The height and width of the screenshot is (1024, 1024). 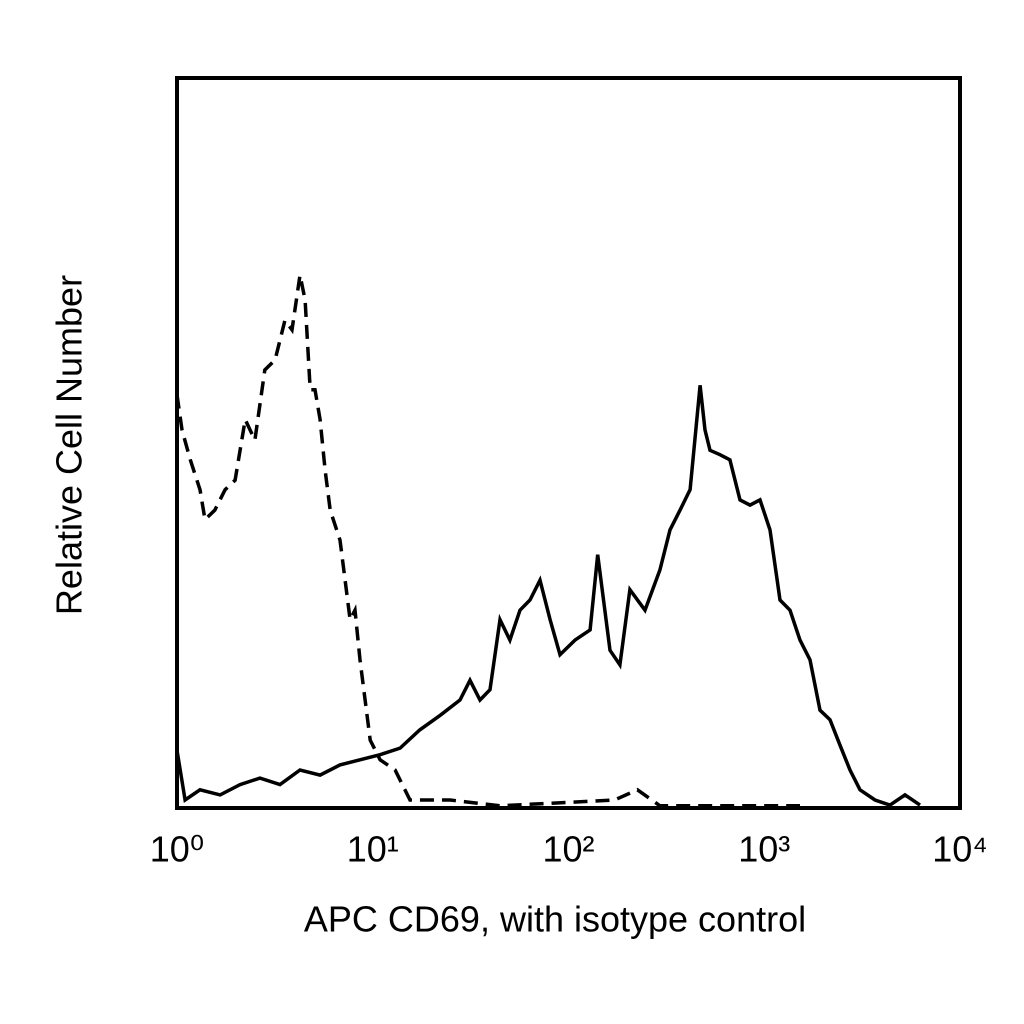 What do you see at coordinates (960, 849) in the screenshot?
I see `x-tick-label: 10⁴` at bounding box center [960, 849].